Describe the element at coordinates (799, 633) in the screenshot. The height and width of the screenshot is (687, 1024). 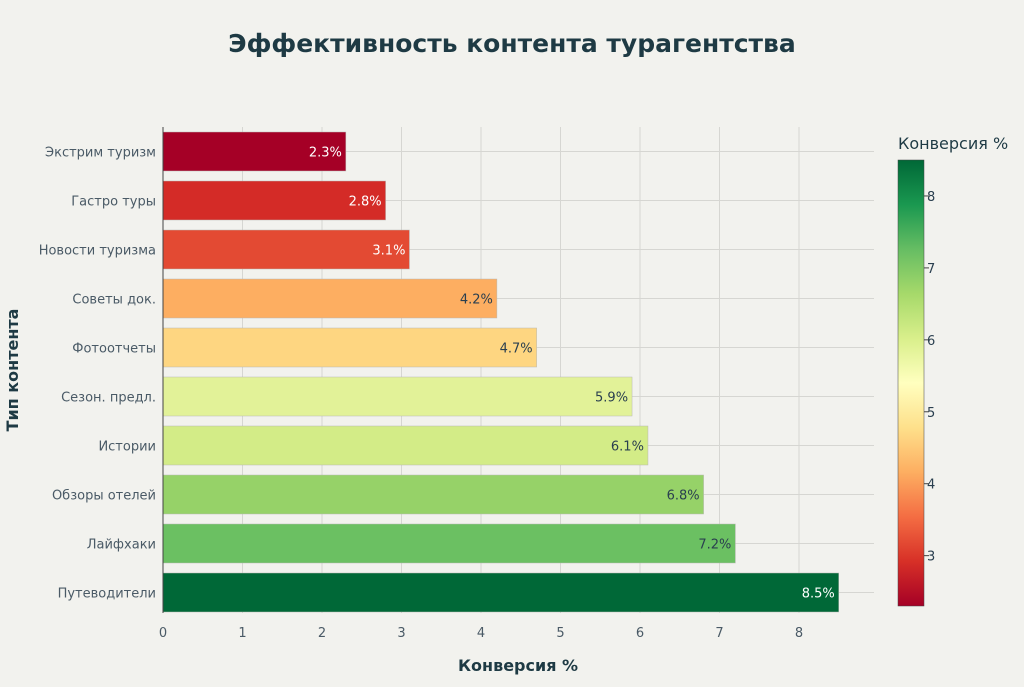
I see `x-tick-label: 8` at that location.